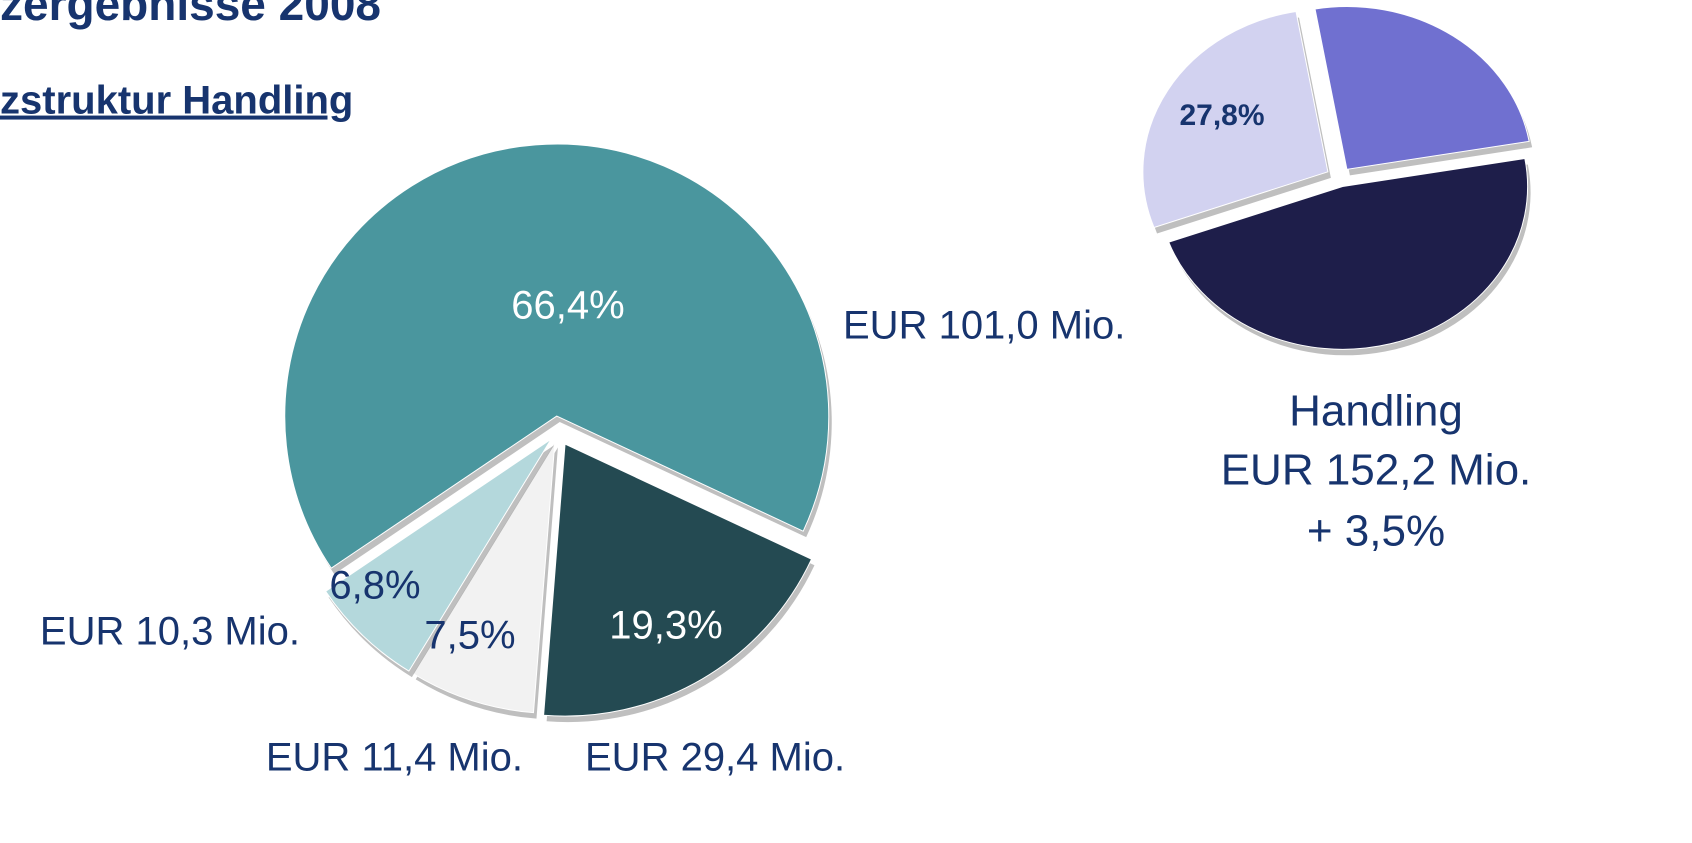 This screenshot has height=843, width=1692. Describe the element at coordinates (394, 758) in the screenshot. I see `amount-label: EUR 11,4 Mio.` at that location.